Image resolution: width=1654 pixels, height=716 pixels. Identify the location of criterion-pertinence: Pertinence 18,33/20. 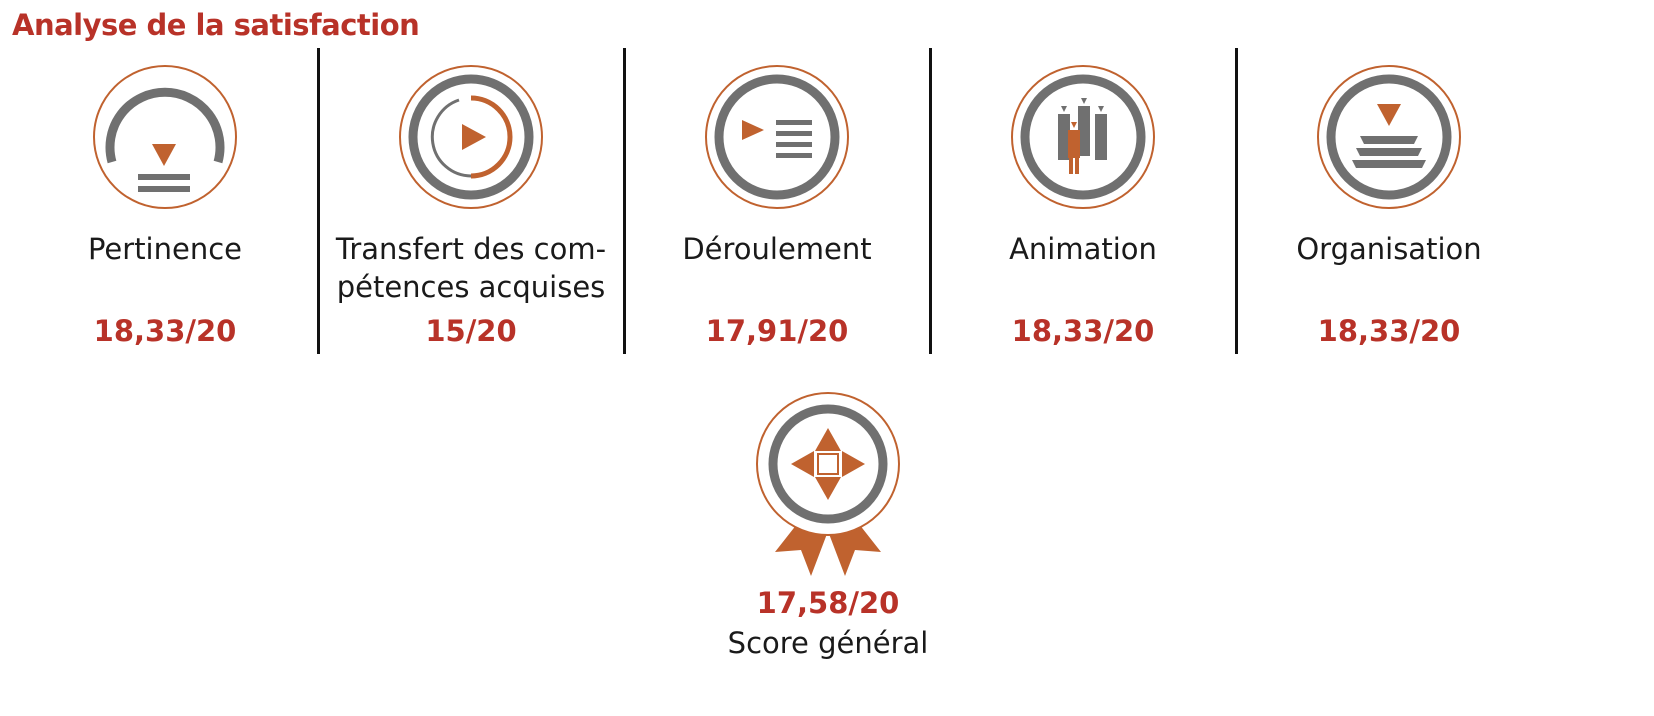
(165, 205).